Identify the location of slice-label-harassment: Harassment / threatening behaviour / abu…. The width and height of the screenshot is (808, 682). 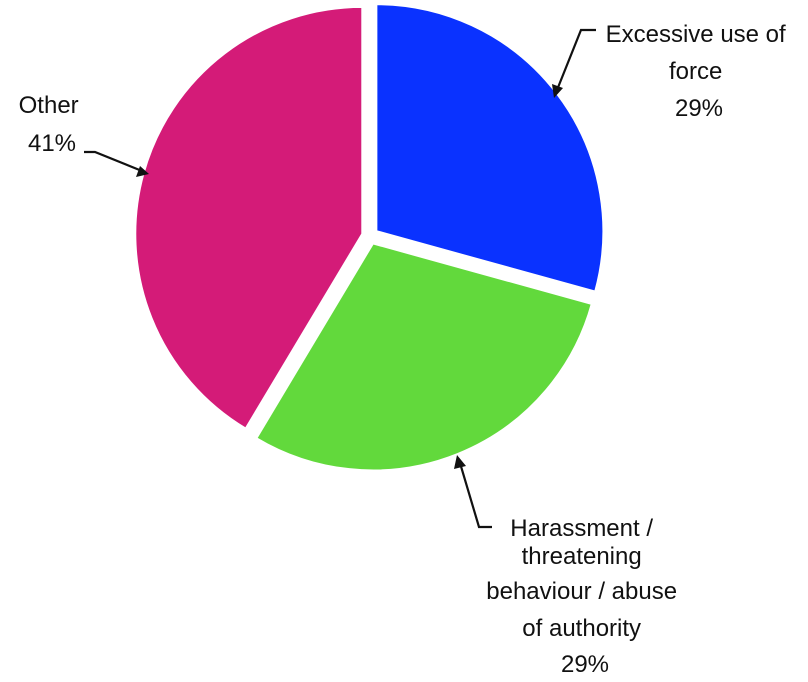
(584, 596).